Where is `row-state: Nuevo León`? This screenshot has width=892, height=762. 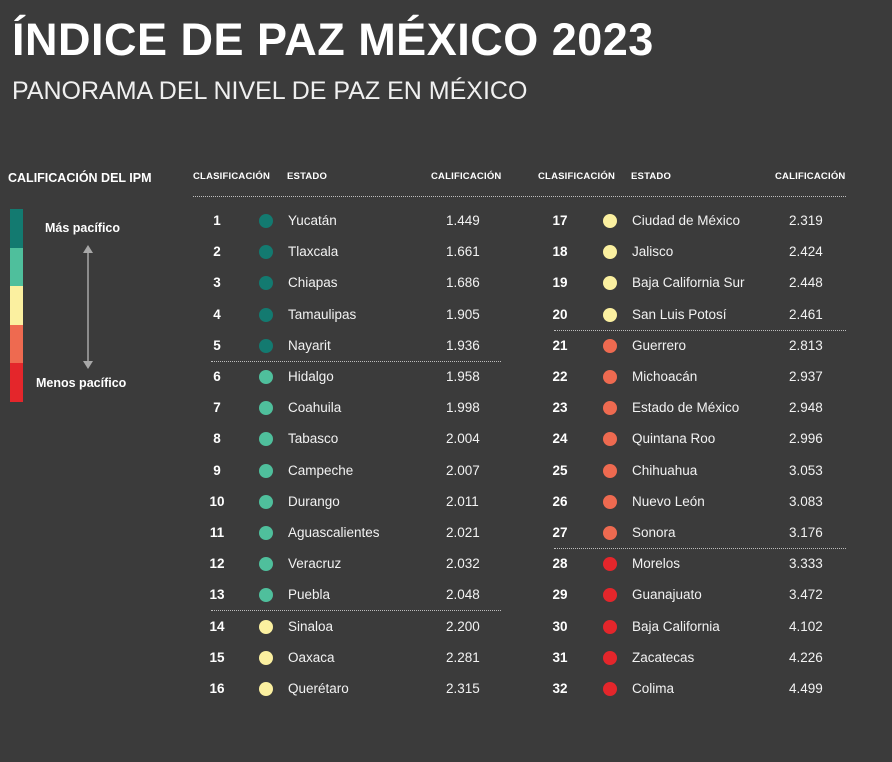
row-state: Nuevo León is located at coordinates (668, 501).